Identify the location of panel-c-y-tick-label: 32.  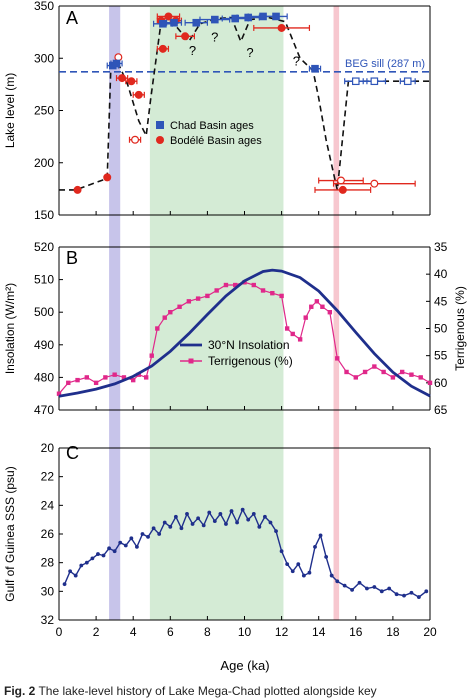
(48, 620).